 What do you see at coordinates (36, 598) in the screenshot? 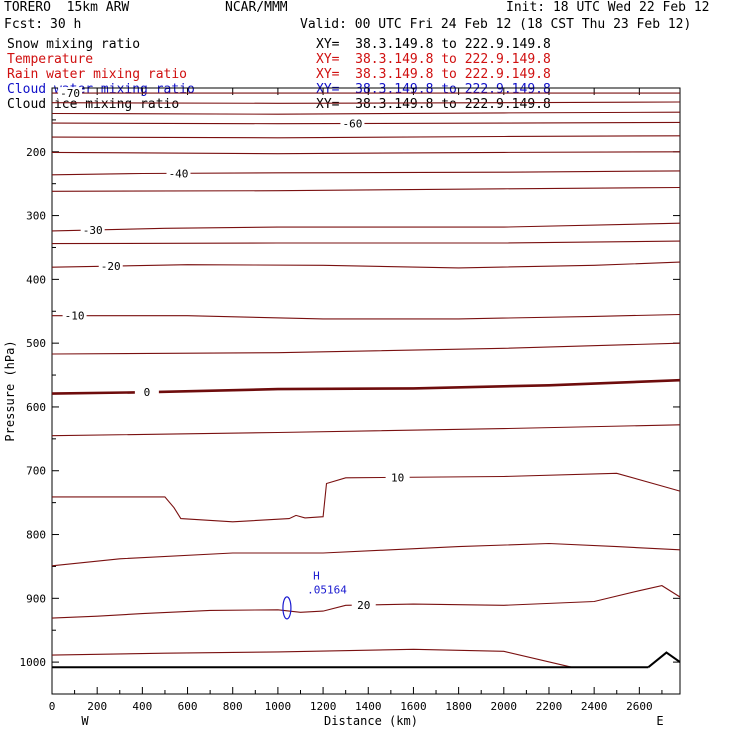
I see `y-tick-label: 900` at bounding box center [36, 598].